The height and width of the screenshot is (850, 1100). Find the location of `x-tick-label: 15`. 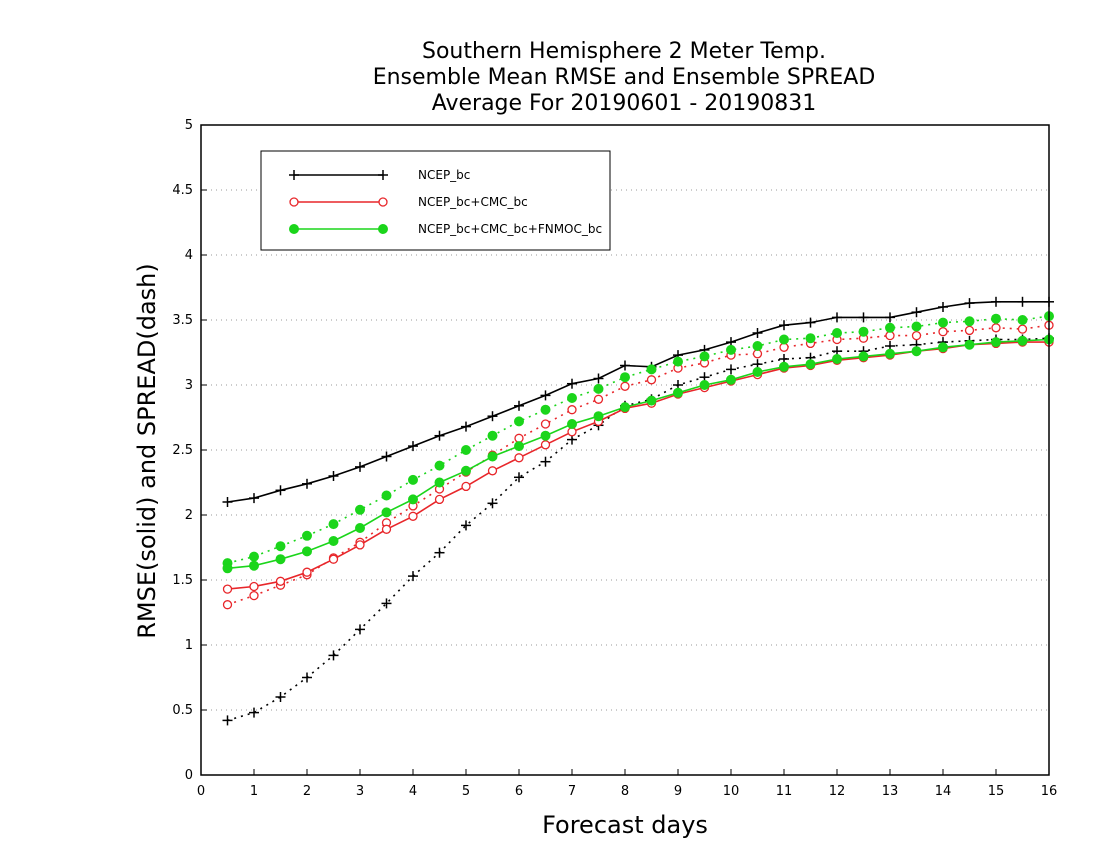

x-tick-label: 15 is located at coordinates (996, 791).